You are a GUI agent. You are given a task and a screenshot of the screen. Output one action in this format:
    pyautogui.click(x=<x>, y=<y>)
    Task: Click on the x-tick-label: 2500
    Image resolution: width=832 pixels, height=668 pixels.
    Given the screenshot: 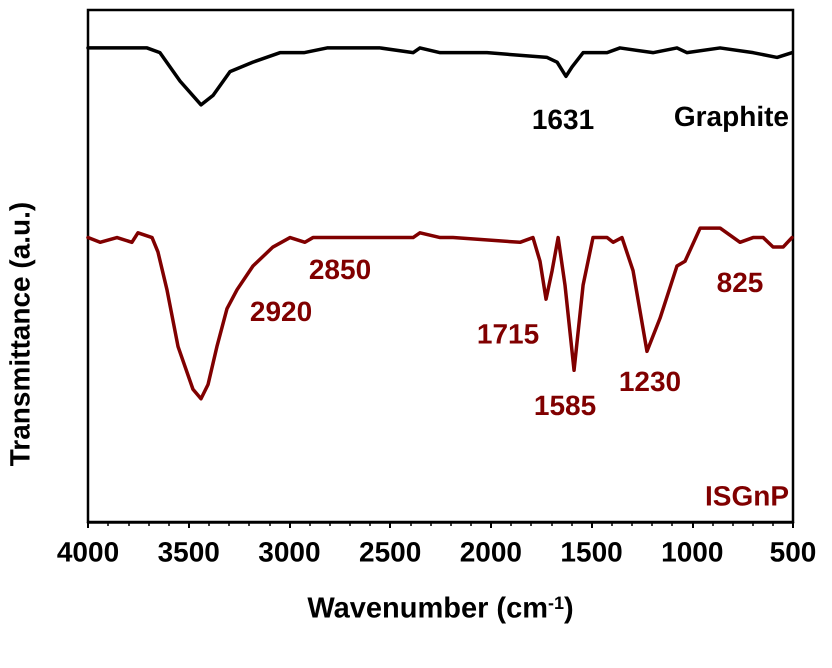 What is the action you would take?
    pyautogui.click(x=390, y=552)
    